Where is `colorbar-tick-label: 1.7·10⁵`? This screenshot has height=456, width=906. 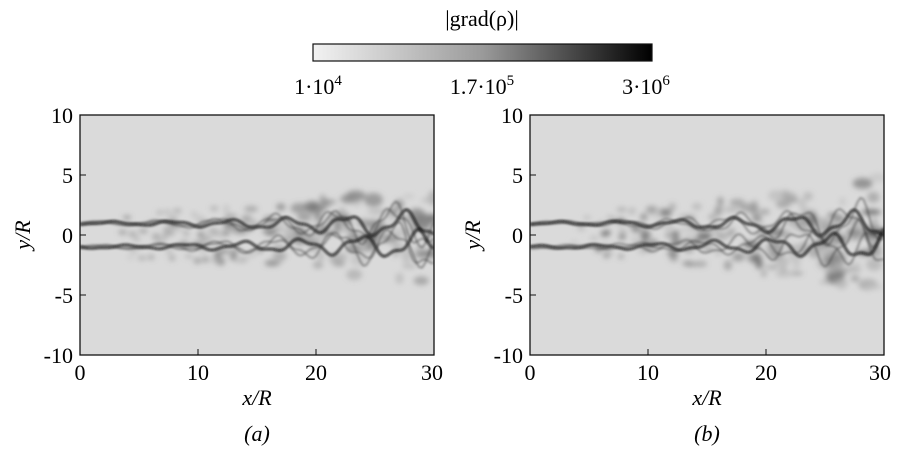
colorbar-tick-label: 1.7·10⁵ is located at coordinates (482, 86).